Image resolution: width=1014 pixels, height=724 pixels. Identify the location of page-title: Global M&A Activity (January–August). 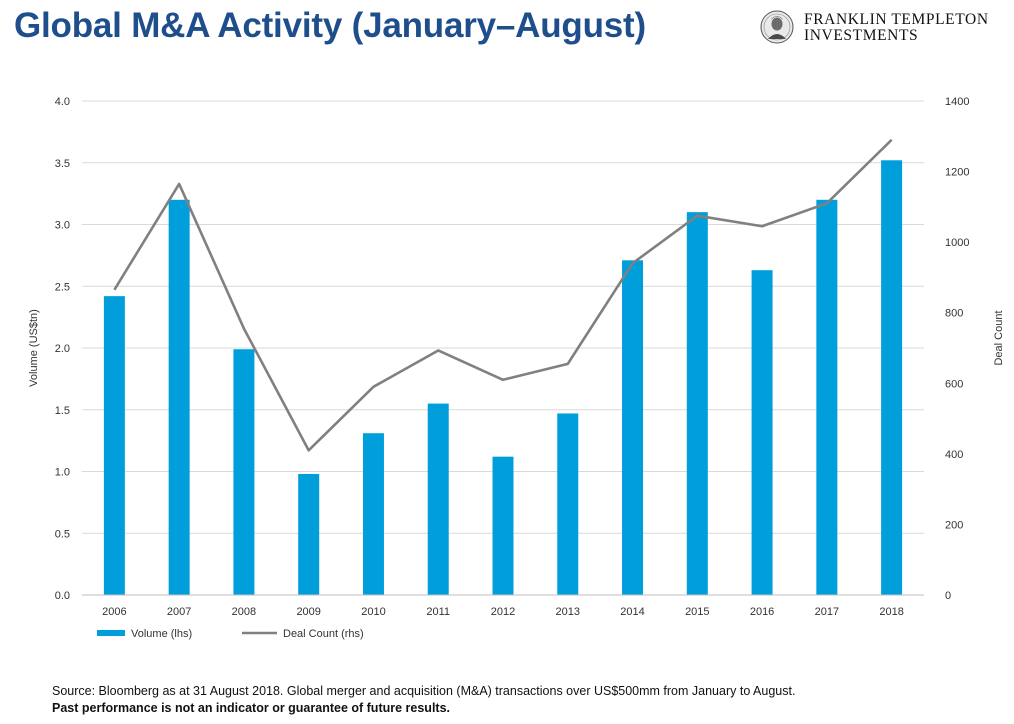
(330, 25).